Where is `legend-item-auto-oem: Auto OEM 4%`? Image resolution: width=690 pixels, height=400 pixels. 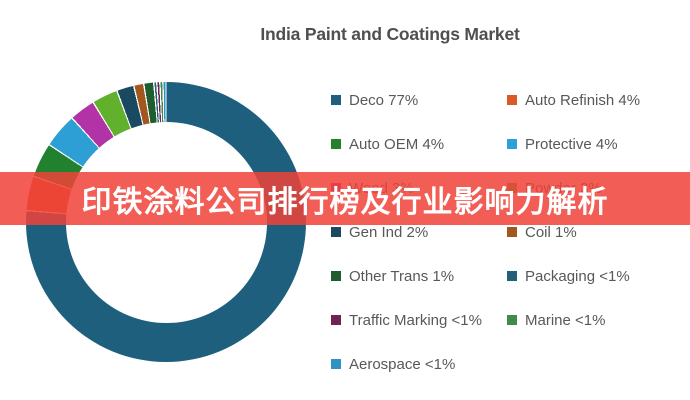 legend-item-auto-oem: Auto OEM 4% is located at coordinates (419, 144).